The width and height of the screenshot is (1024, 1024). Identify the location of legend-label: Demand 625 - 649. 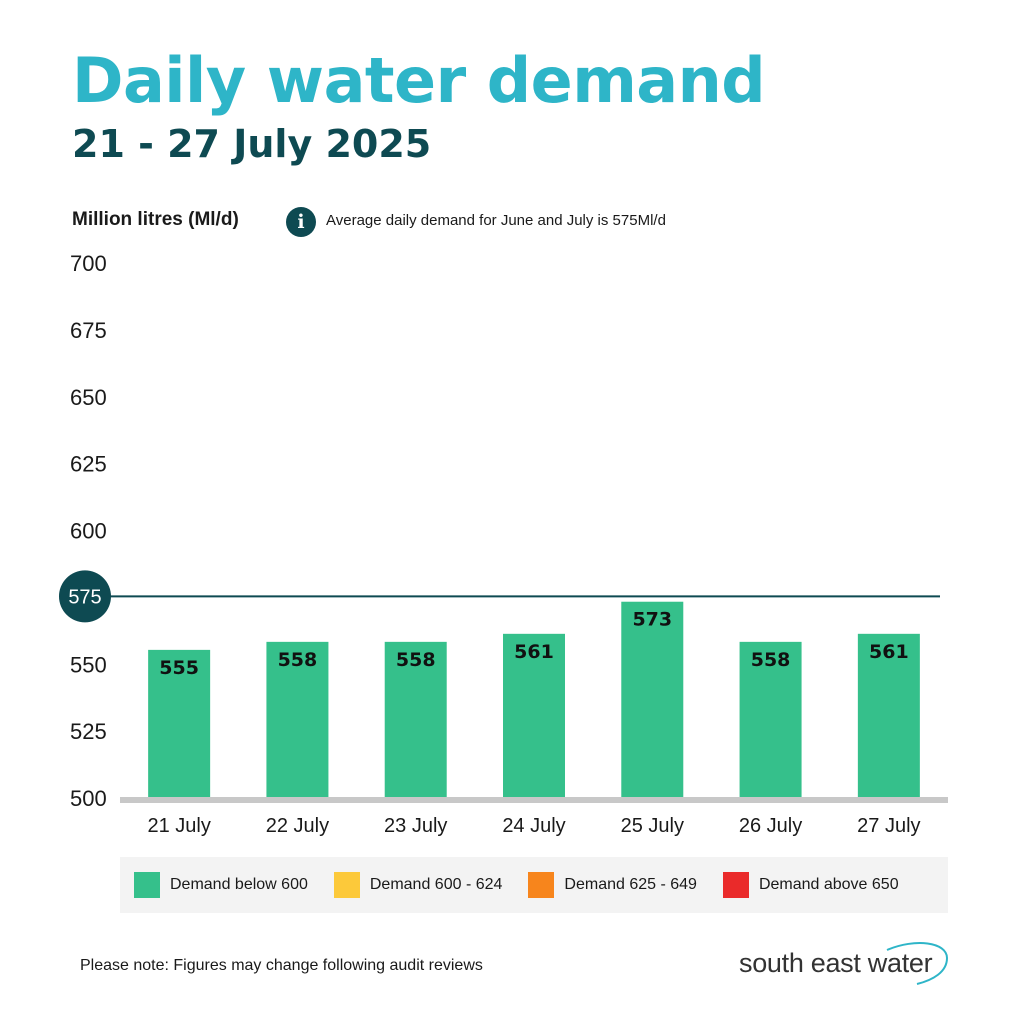
(630, 884).